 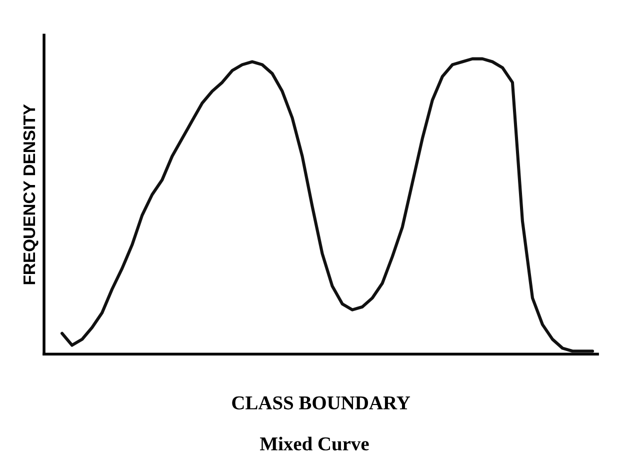 I want to click on text: Mixed Curve, so click(x=314, y=443).